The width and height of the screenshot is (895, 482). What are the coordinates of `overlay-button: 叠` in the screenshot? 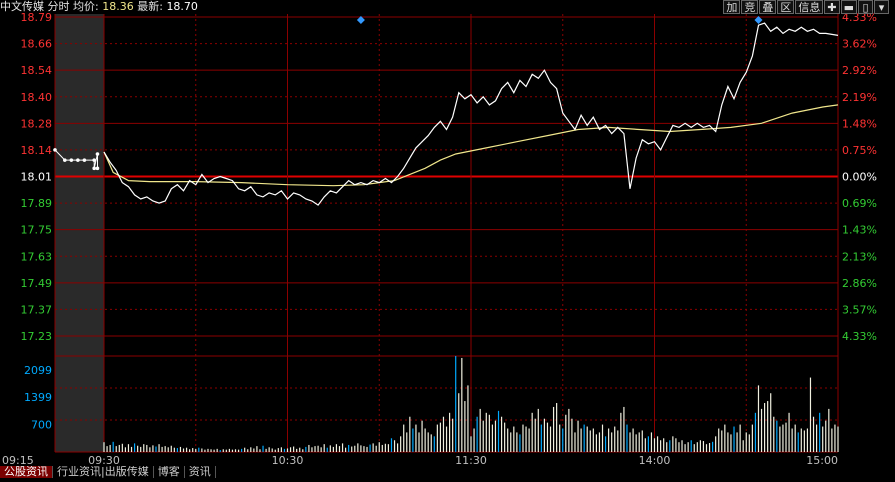 It's located at (768, 7).